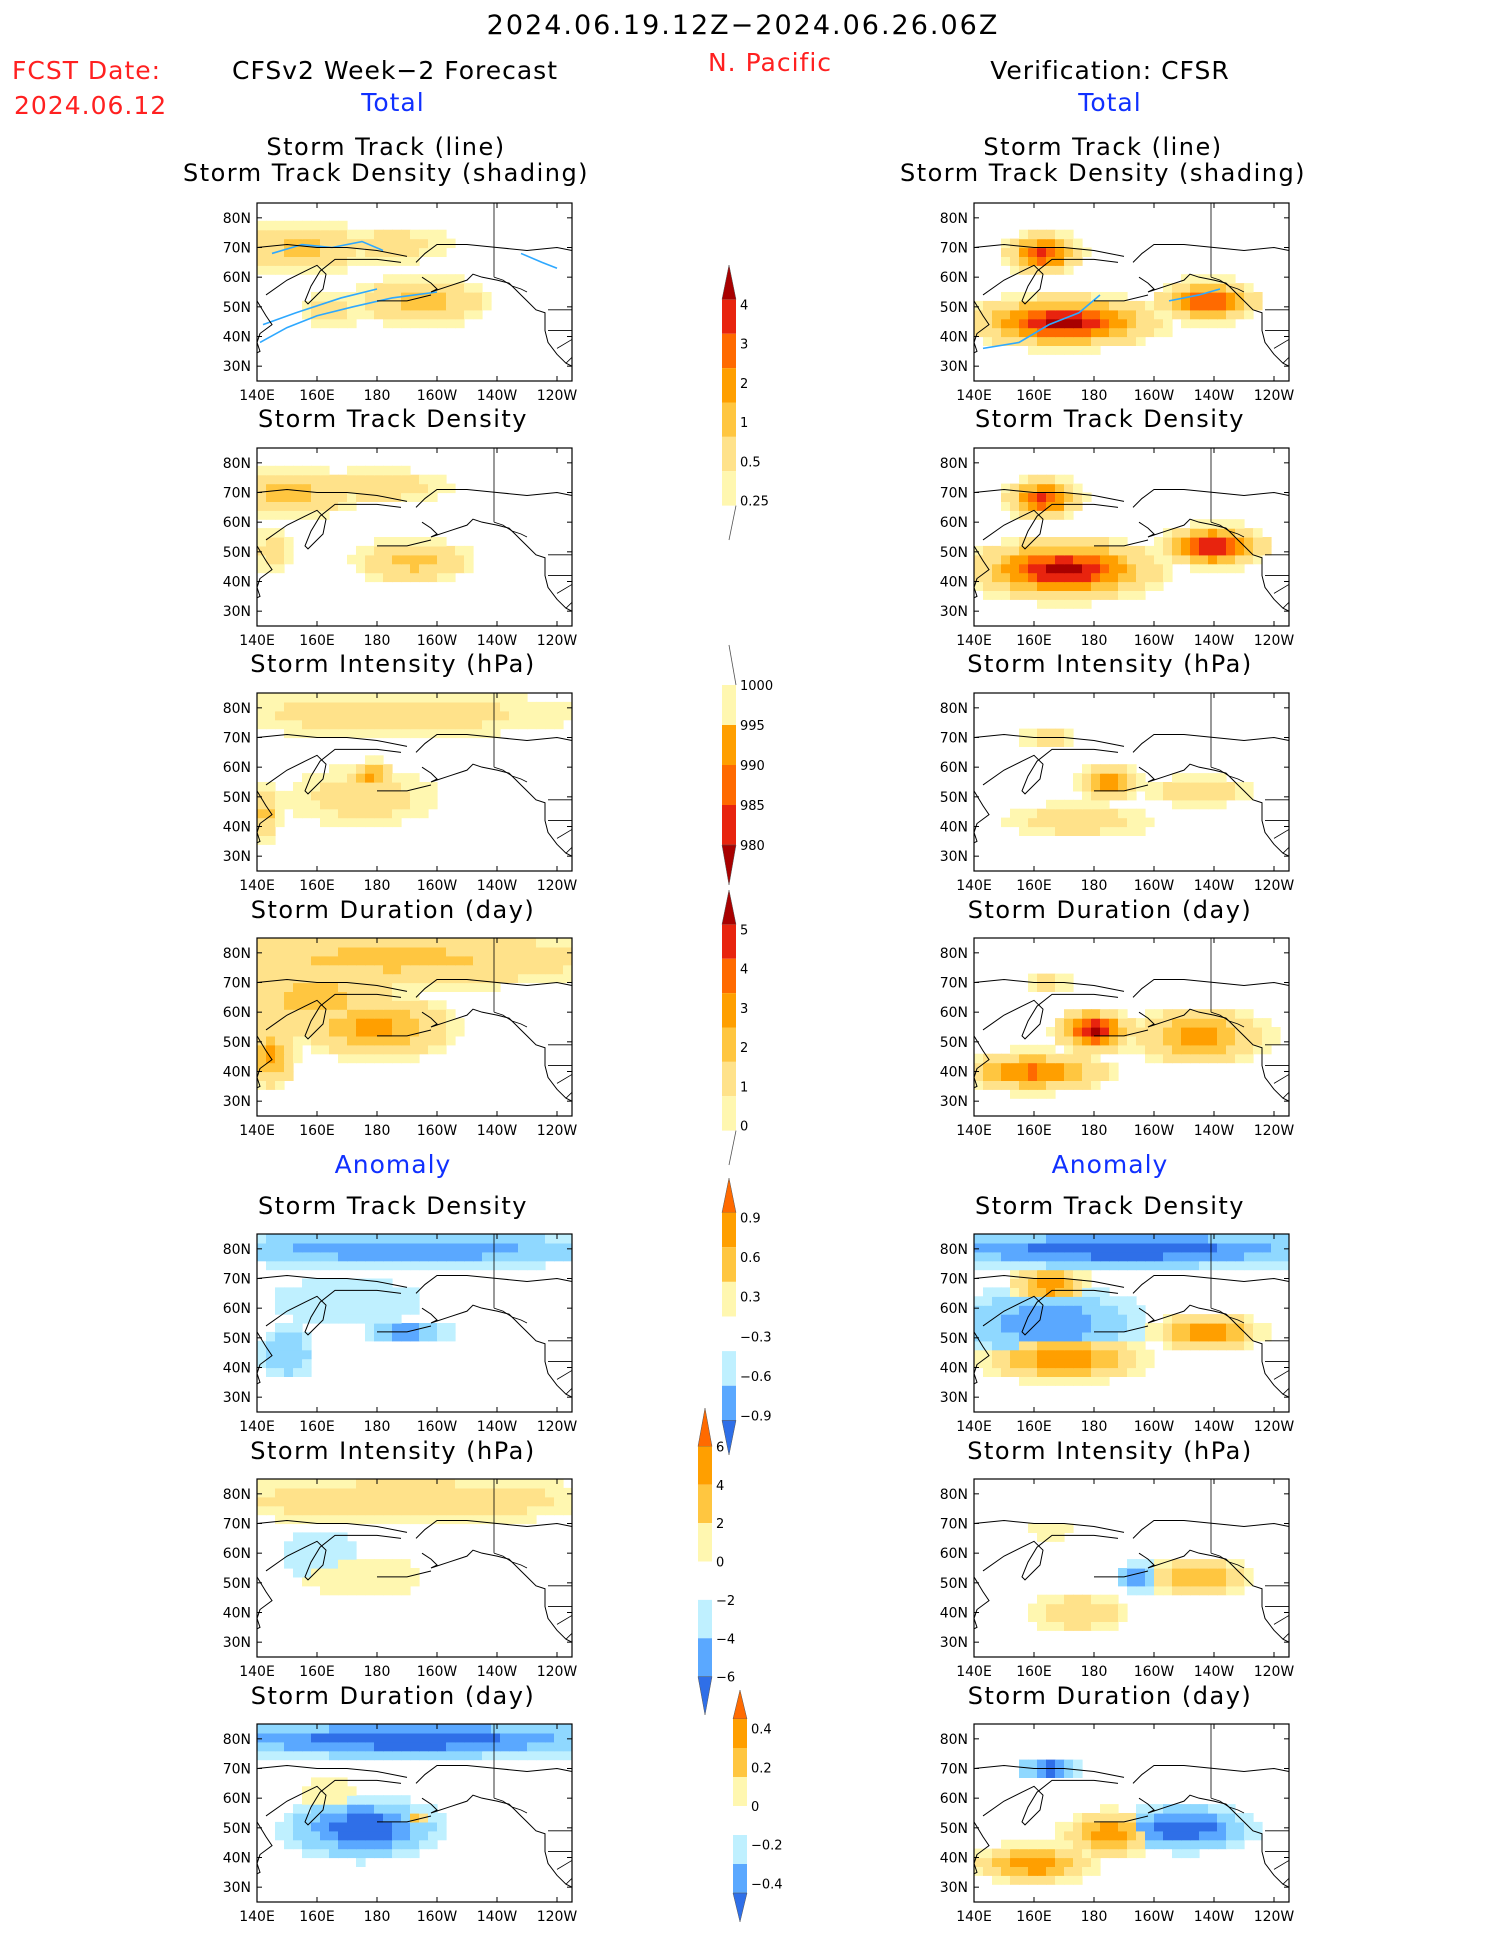  Describe the element at coordinates (437, 641) in the screenshot. I see `lon-tick-label: 160W` at that location.